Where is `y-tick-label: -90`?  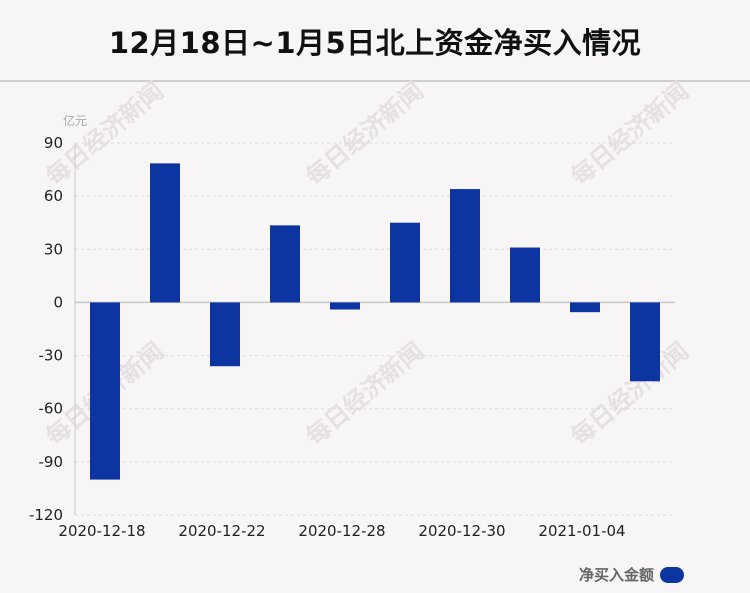
y-tick-label: -90 is located at coordinates (51, 462).